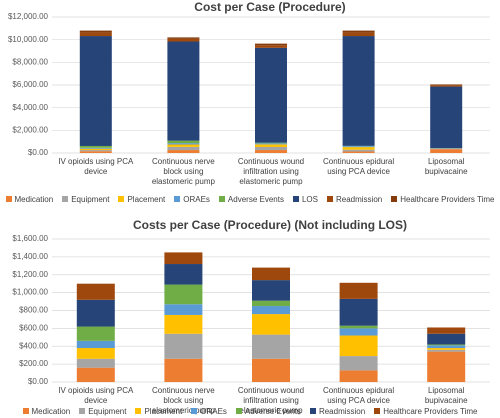  I want to click on y-tick-label: $12,000.00, so click(28, 16).